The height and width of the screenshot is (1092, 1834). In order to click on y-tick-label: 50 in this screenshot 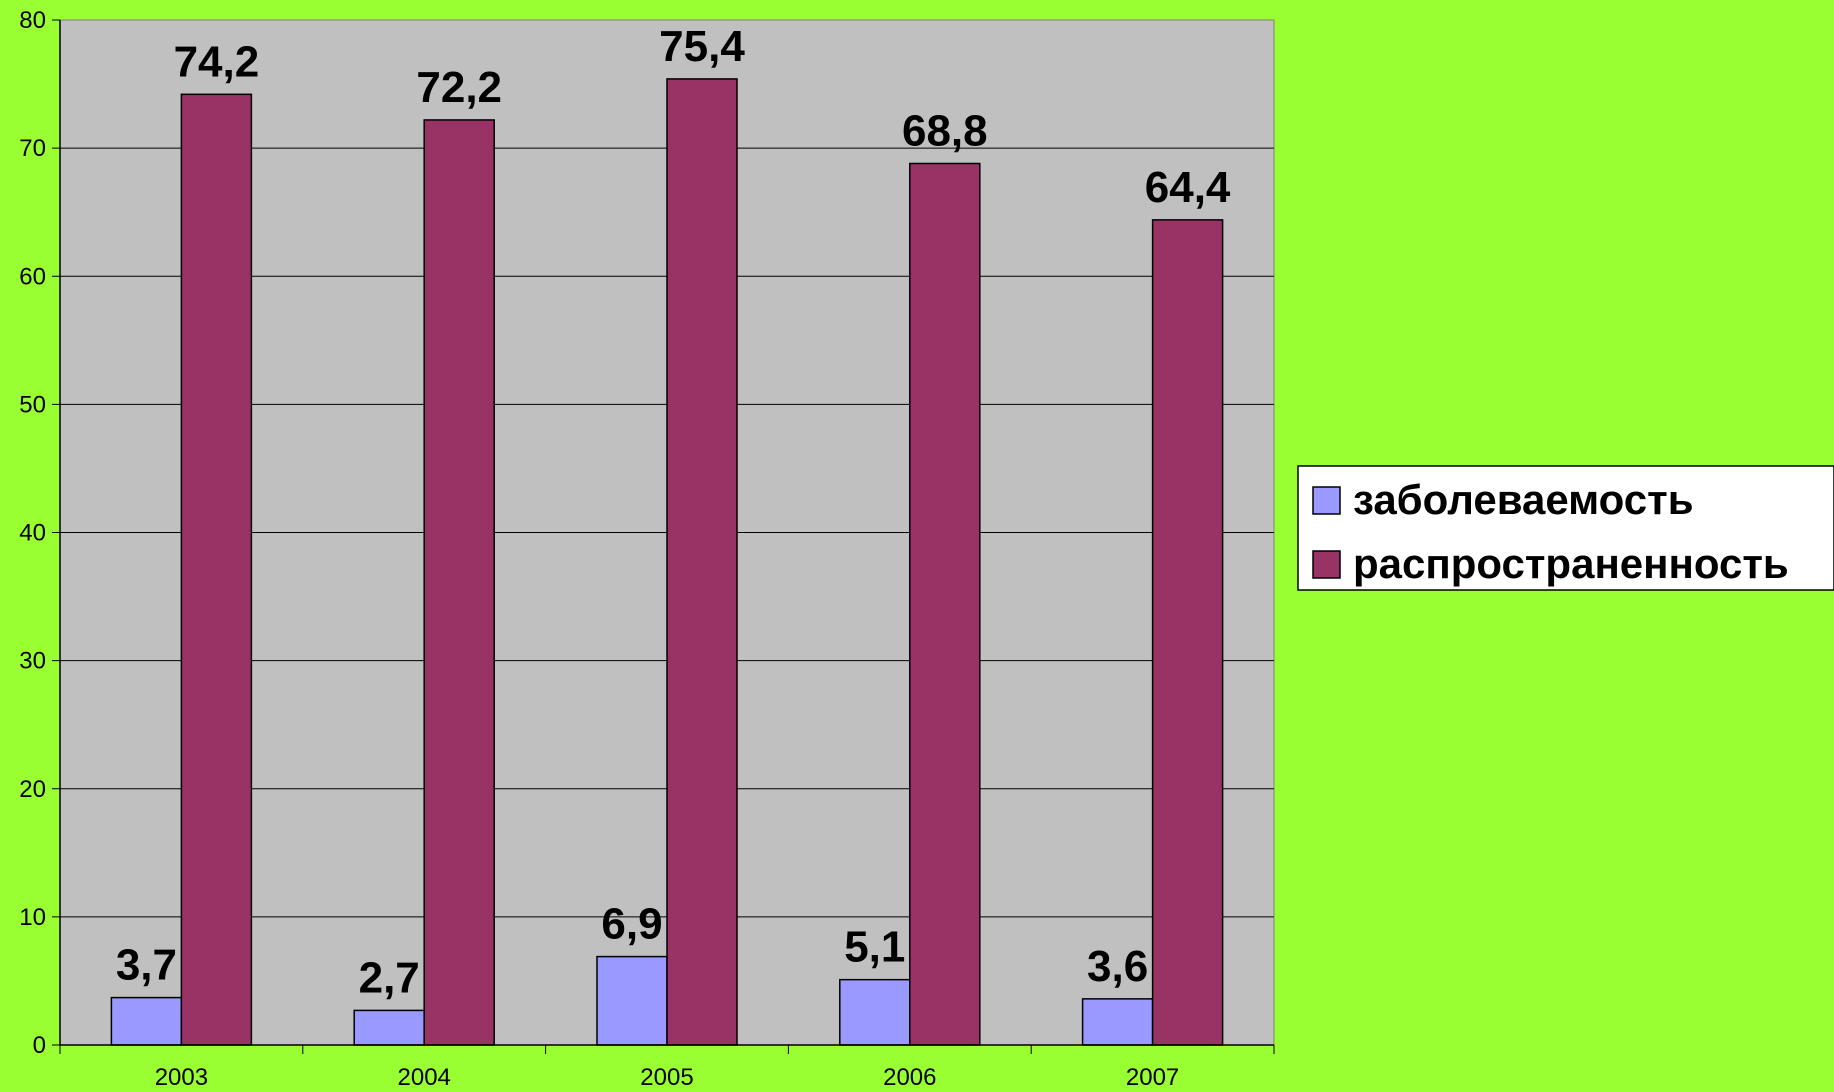, I will do `click(32, 404)`.